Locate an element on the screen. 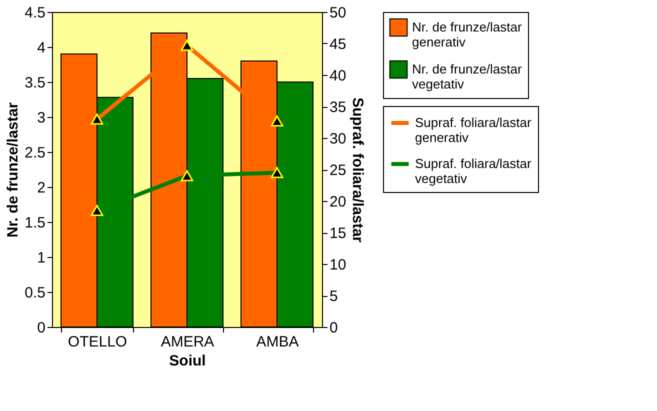 This screenshot has width=657, height=411. y-tick-label: 2.5 is located at coordinates (35, 153).